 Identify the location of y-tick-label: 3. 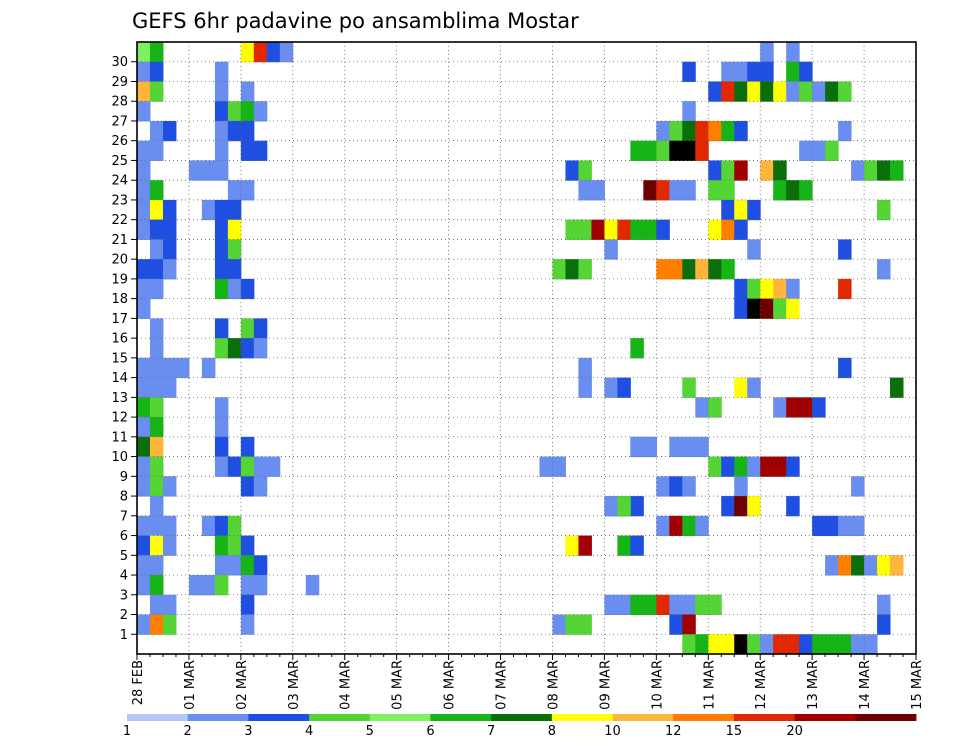
(124, 595).